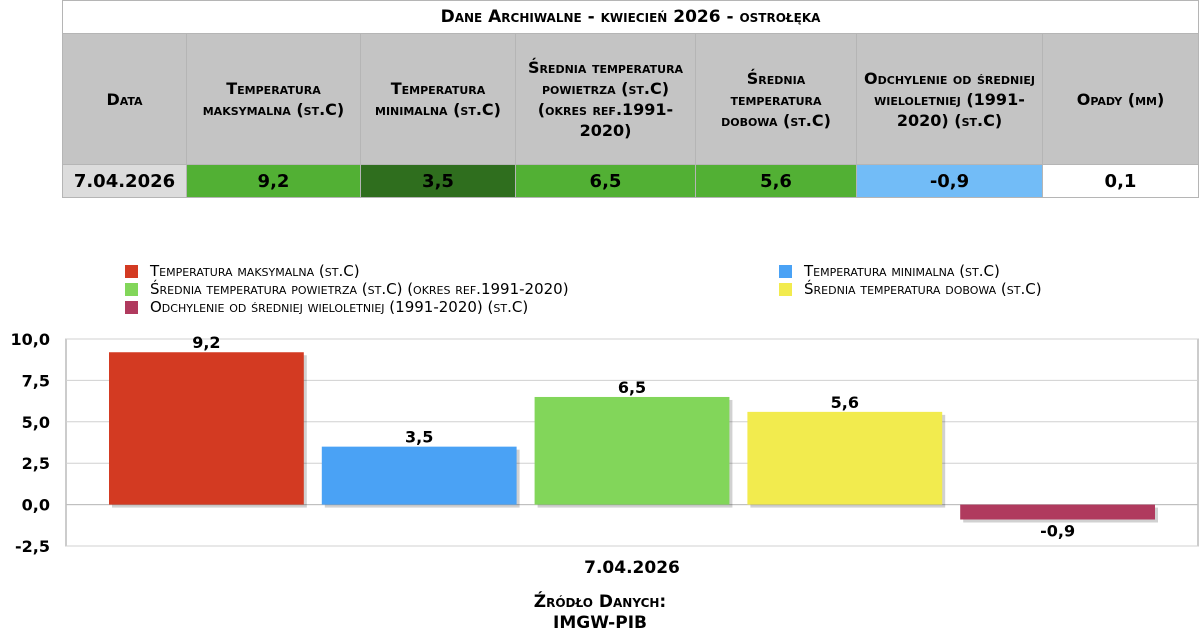  I want to click on table-row: 7.04.2026 9,2 3,5 6,5 5,6 -0,9 0,1, so click(630, 181).